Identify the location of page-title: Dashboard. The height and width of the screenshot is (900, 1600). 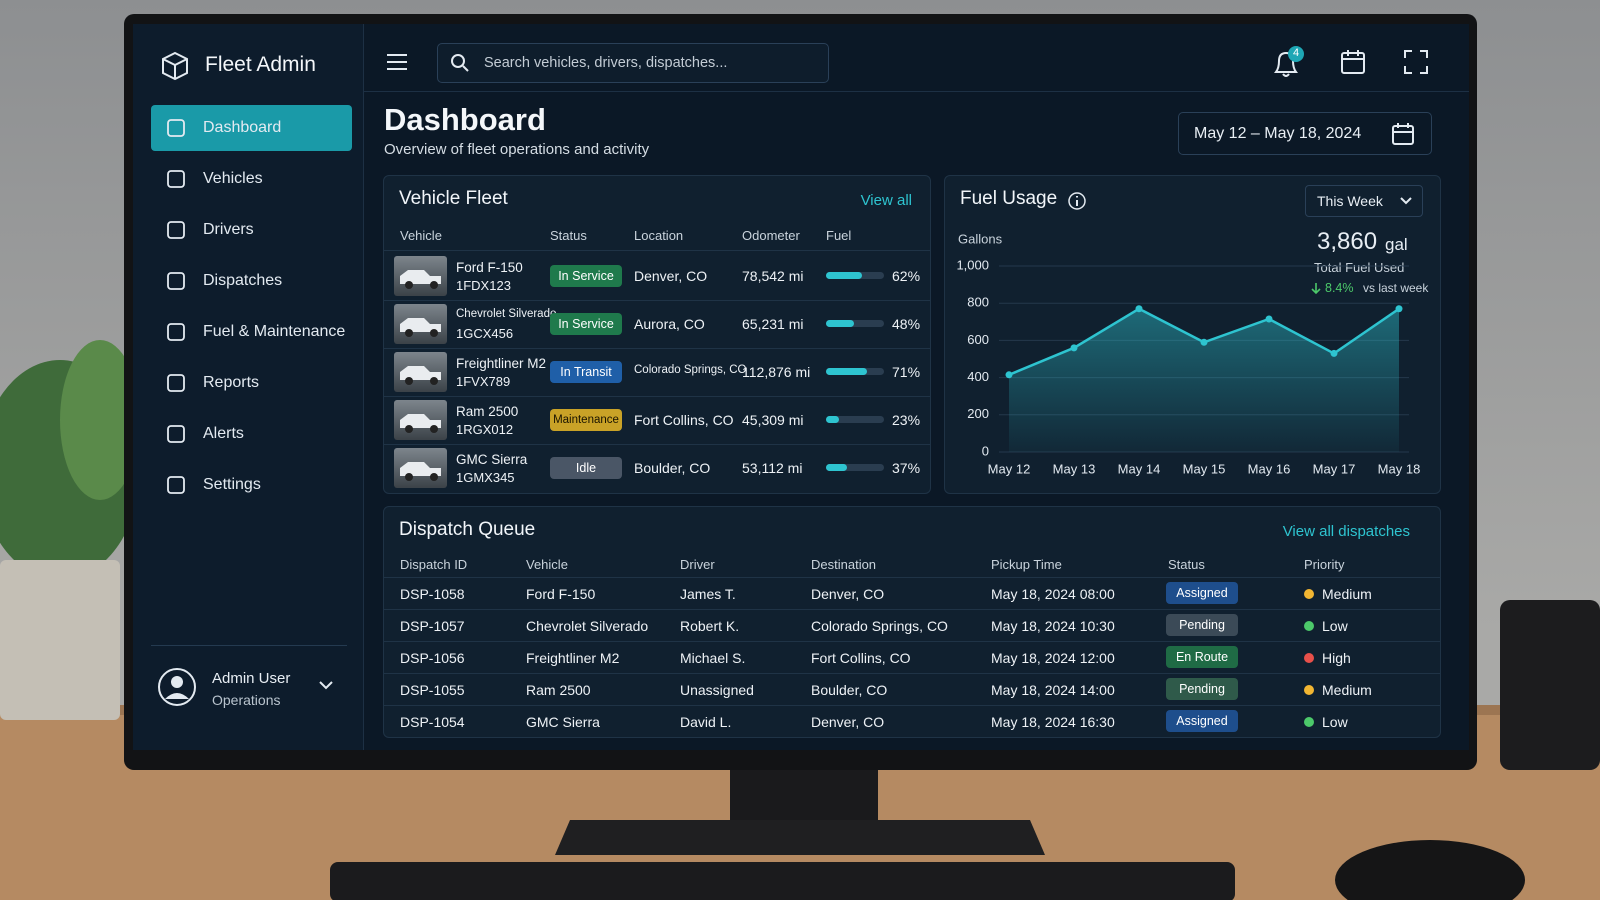
(465, 119).